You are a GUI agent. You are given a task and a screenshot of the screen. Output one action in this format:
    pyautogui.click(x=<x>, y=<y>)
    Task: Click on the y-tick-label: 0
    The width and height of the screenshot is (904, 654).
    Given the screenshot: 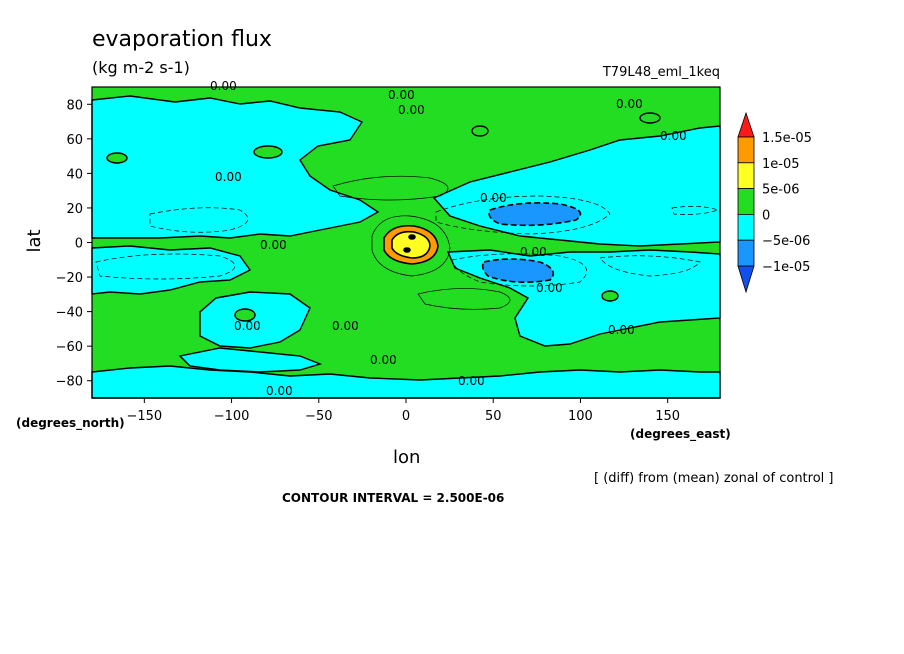 What is the action you would take?
    pyautogui.click(x=79, y=244)
    